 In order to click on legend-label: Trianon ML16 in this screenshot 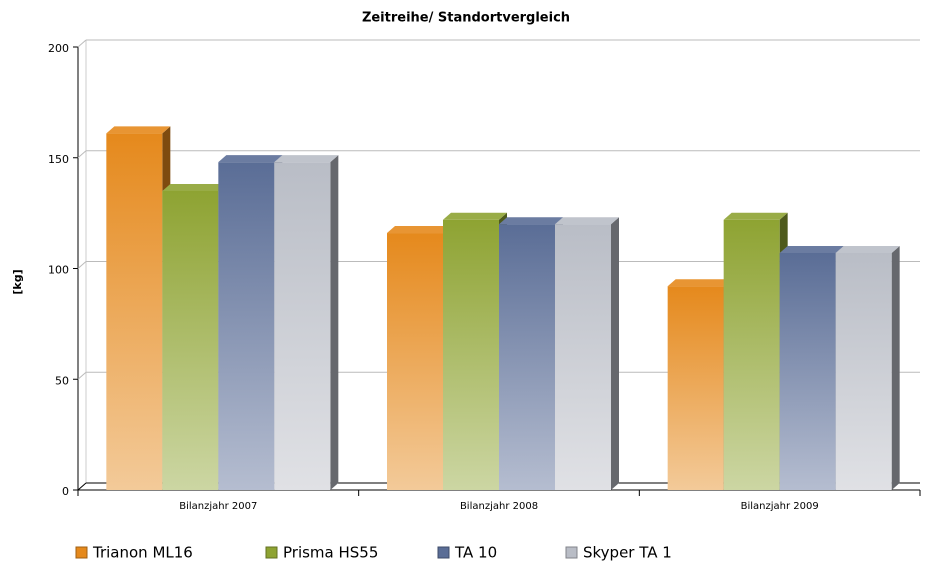, I will do `click(142, 553)`.